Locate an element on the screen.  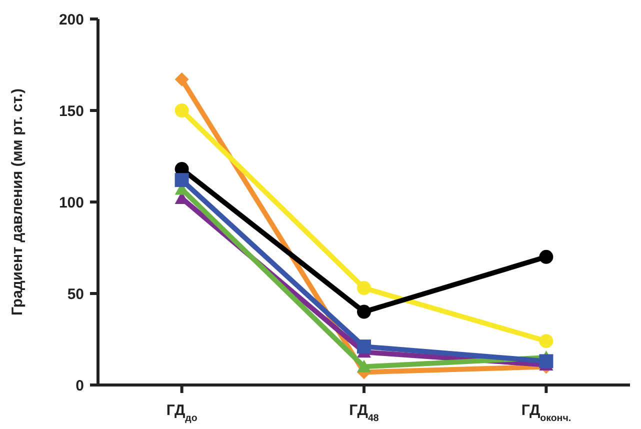
x-tick-label: ГД$_{48}$ is located at coordinates (364, 413).